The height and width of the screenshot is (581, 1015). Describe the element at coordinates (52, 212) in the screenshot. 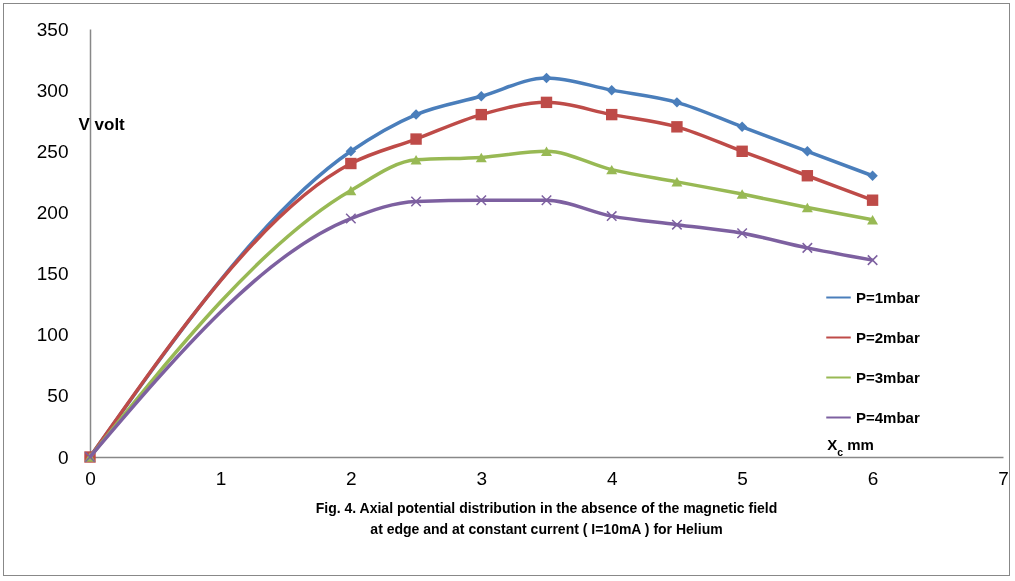

I see `y-tick-label: 200` at that location.